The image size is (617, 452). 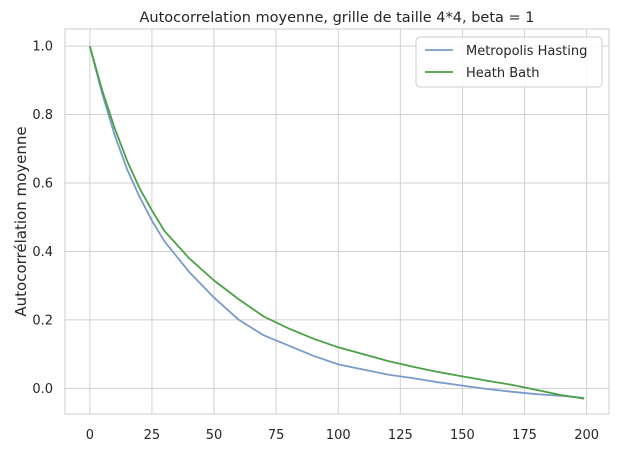 What do you see at coordinates (42, 252) in the screenshot?
I see `y-tick-label: 0.4` at bounding box center [42, 252].